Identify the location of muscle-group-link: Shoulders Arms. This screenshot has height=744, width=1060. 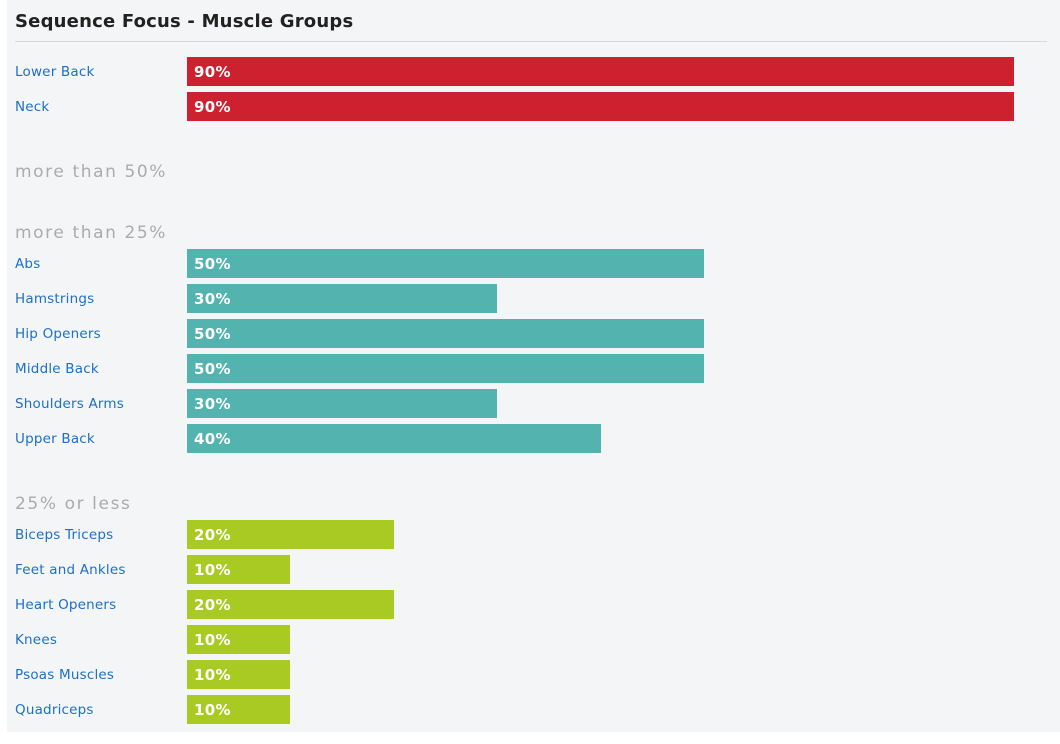
(69, 403).